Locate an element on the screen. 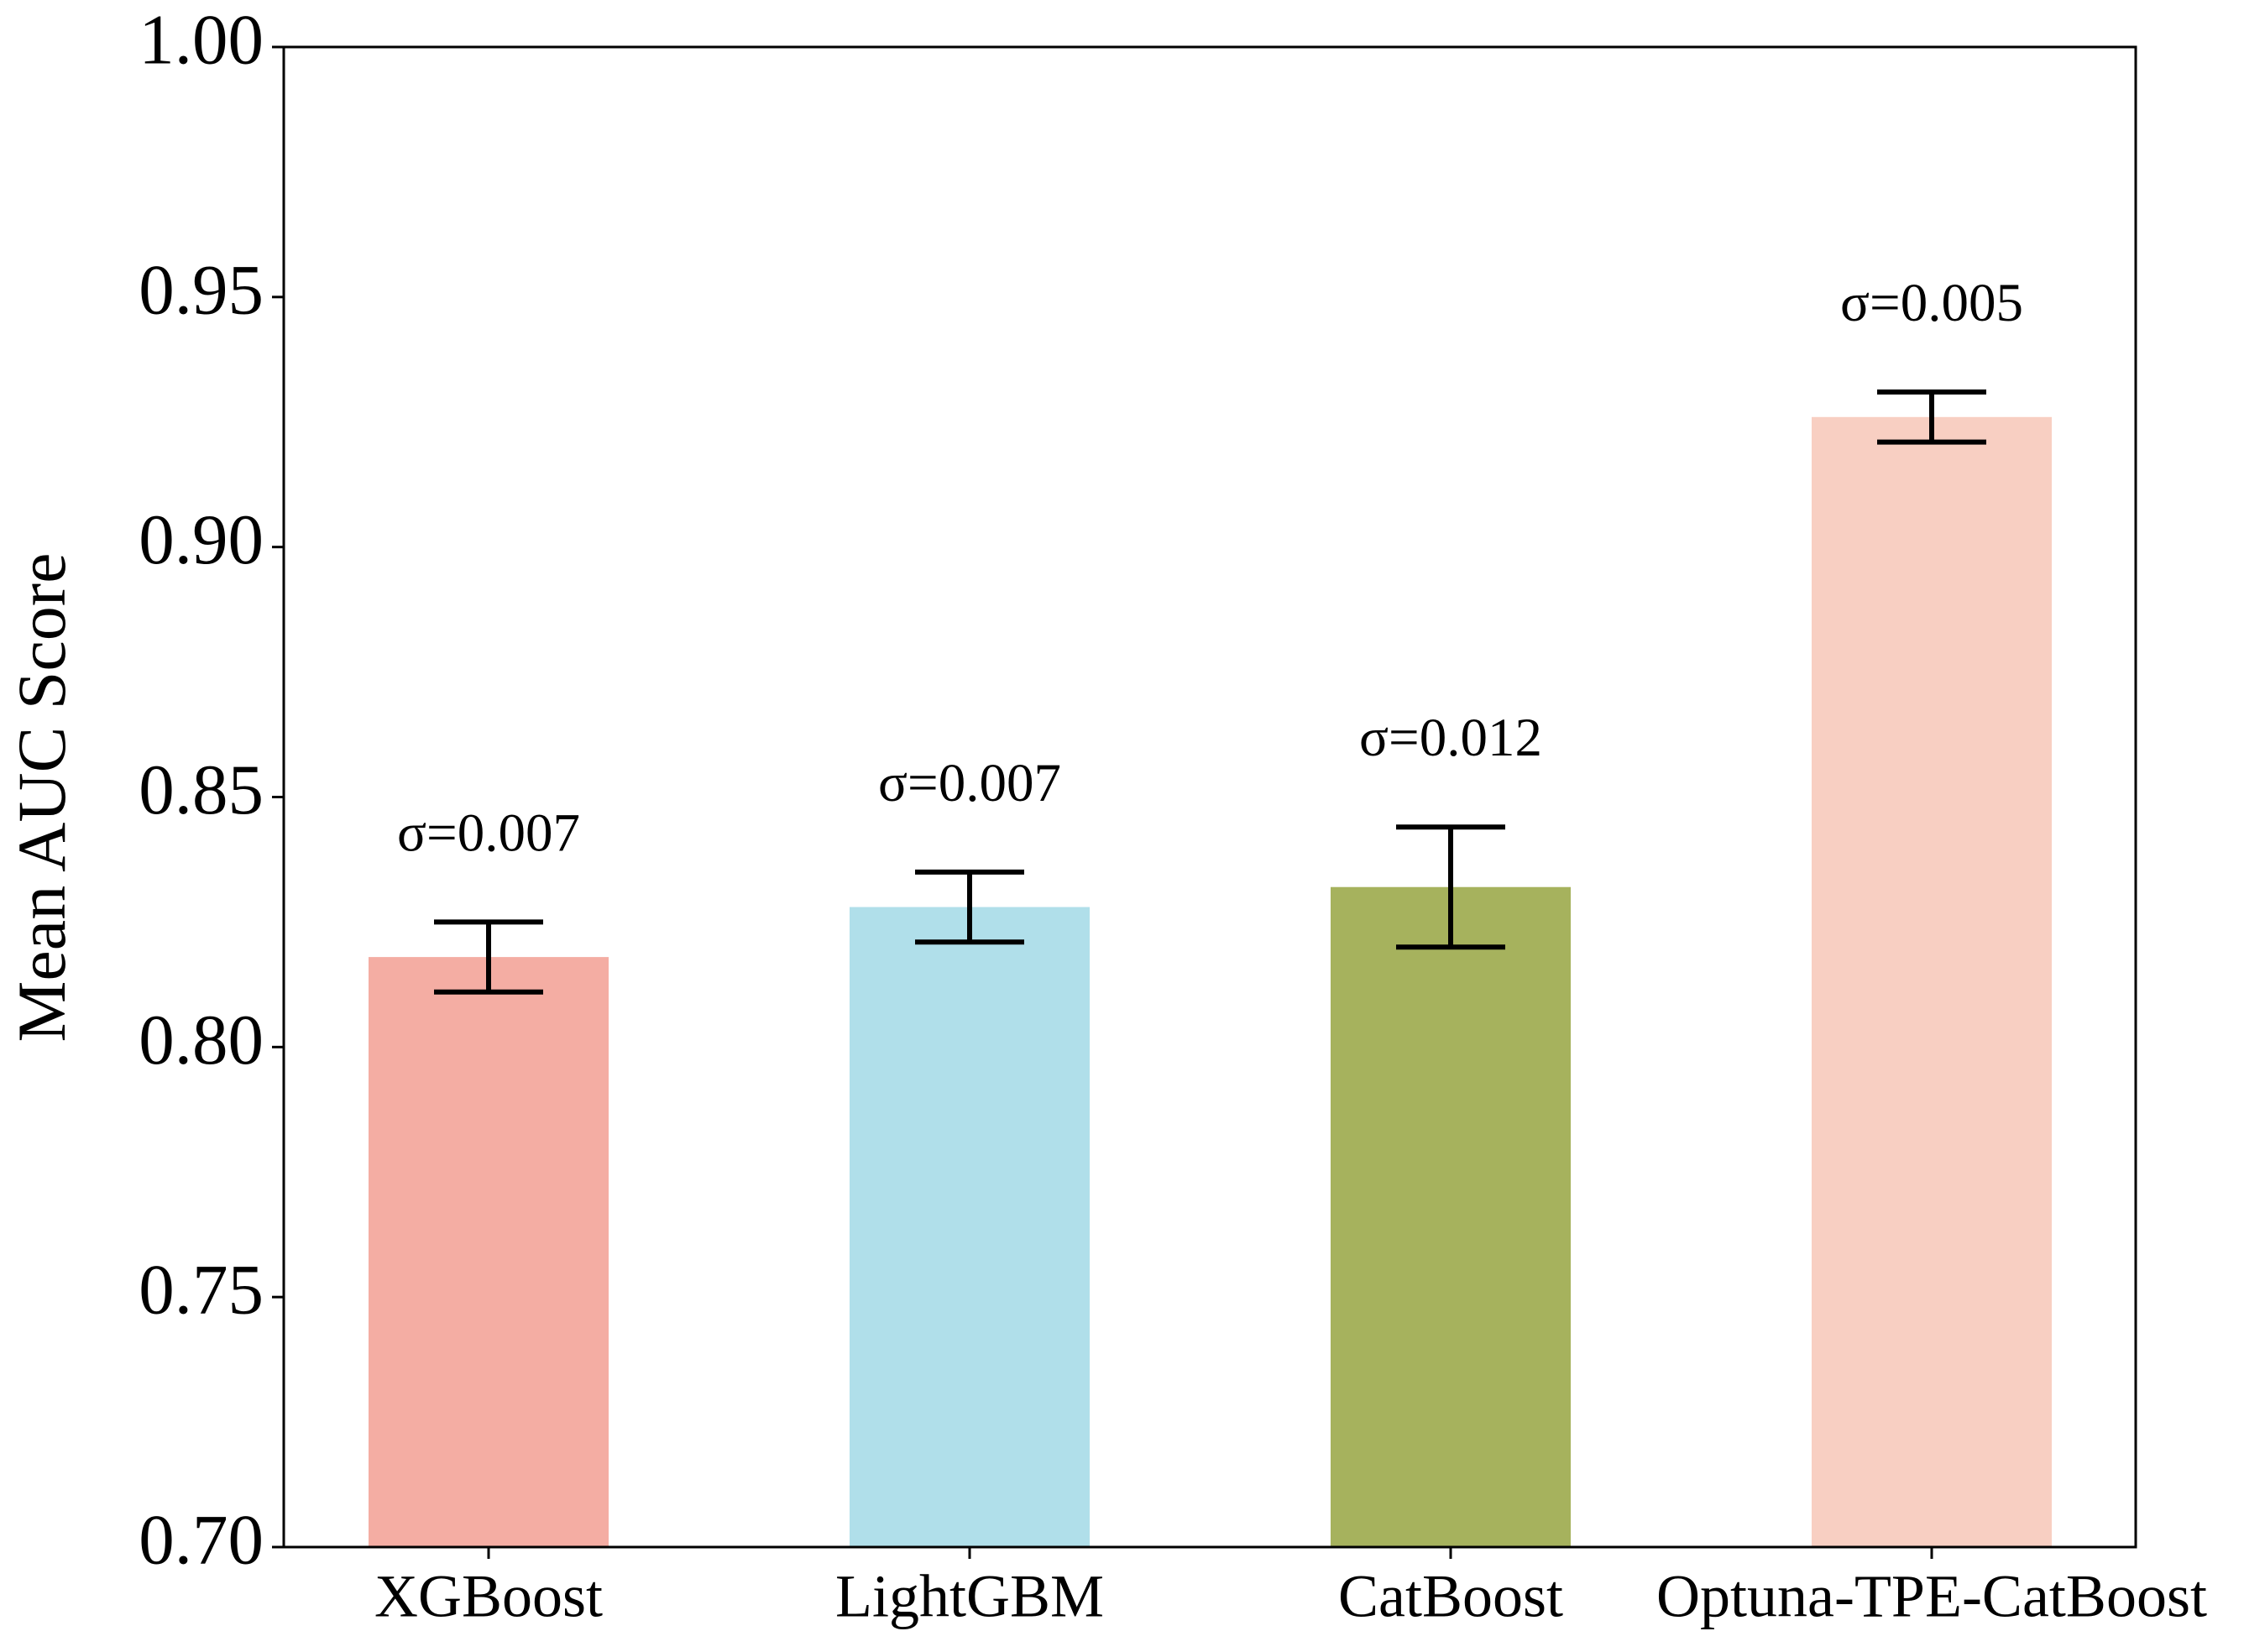 The width and height of the screenshot is (2244, 1652). y-tick-label: 0.70 is located at coordinates (201, 1540).